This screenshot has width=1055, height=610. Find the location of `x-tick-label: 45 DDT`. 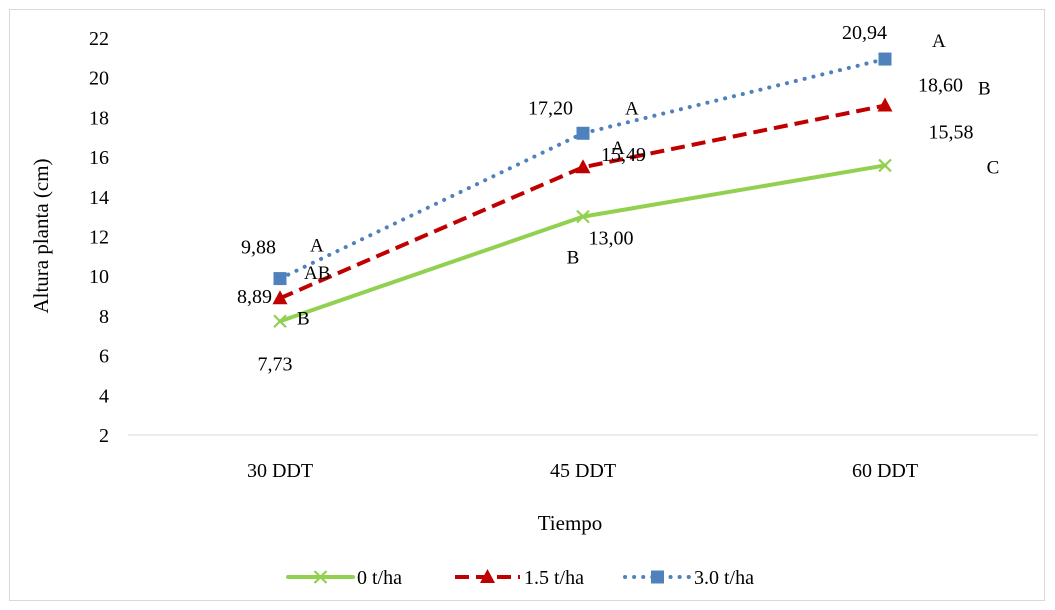

x-tick-label: 45 DDT is located at coordinates (583, 471).